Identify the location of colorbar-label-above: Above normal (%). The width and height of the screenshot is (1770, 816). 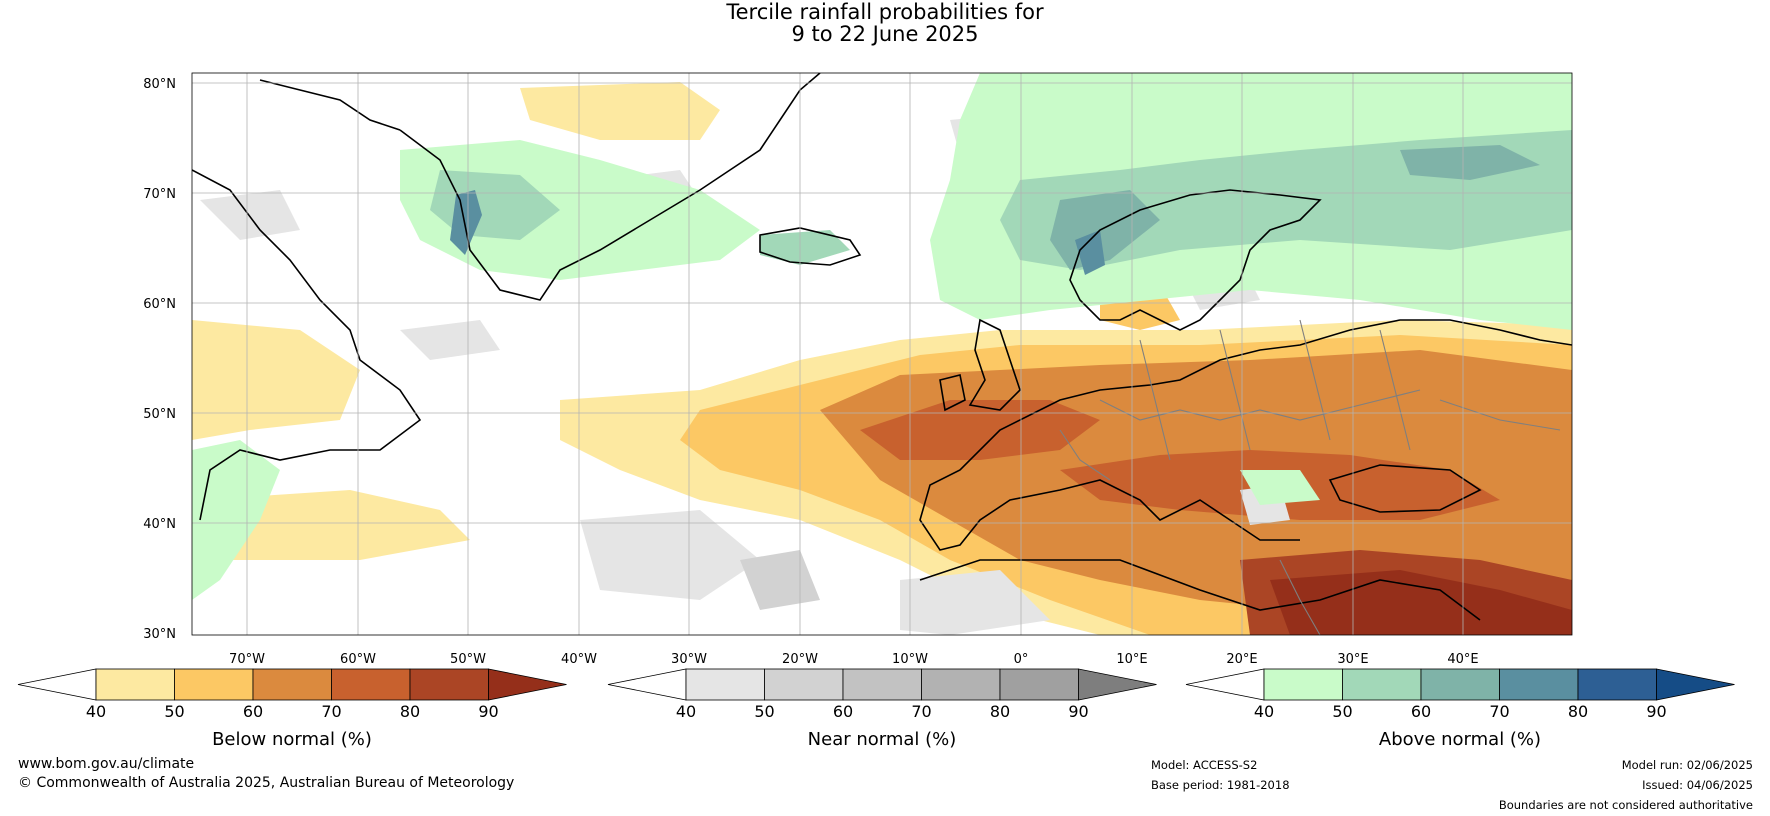
(1460, 739).